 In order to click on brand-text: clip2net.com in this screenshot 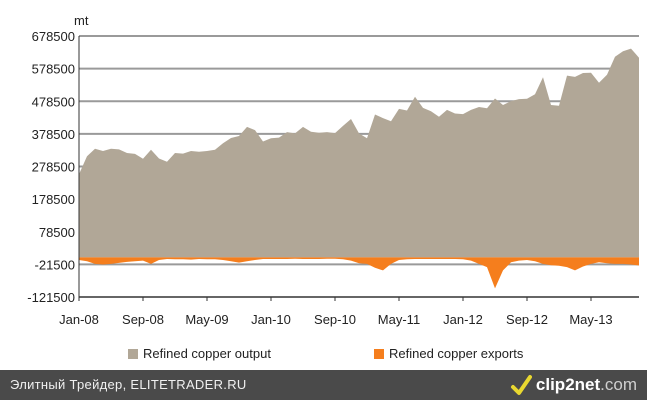, I will do `click(586, 385)`.